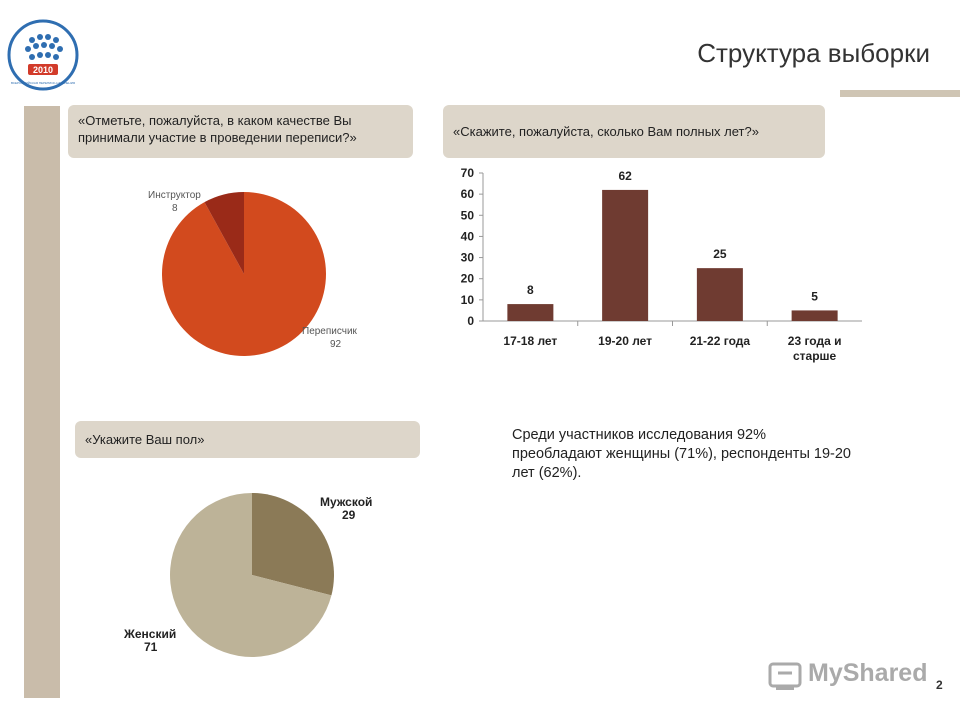 The height and width of the screenshot is (720, 960). Describe the element at coordinates (939, 685) in the screenshot. I see `page-number: 2` at that location.